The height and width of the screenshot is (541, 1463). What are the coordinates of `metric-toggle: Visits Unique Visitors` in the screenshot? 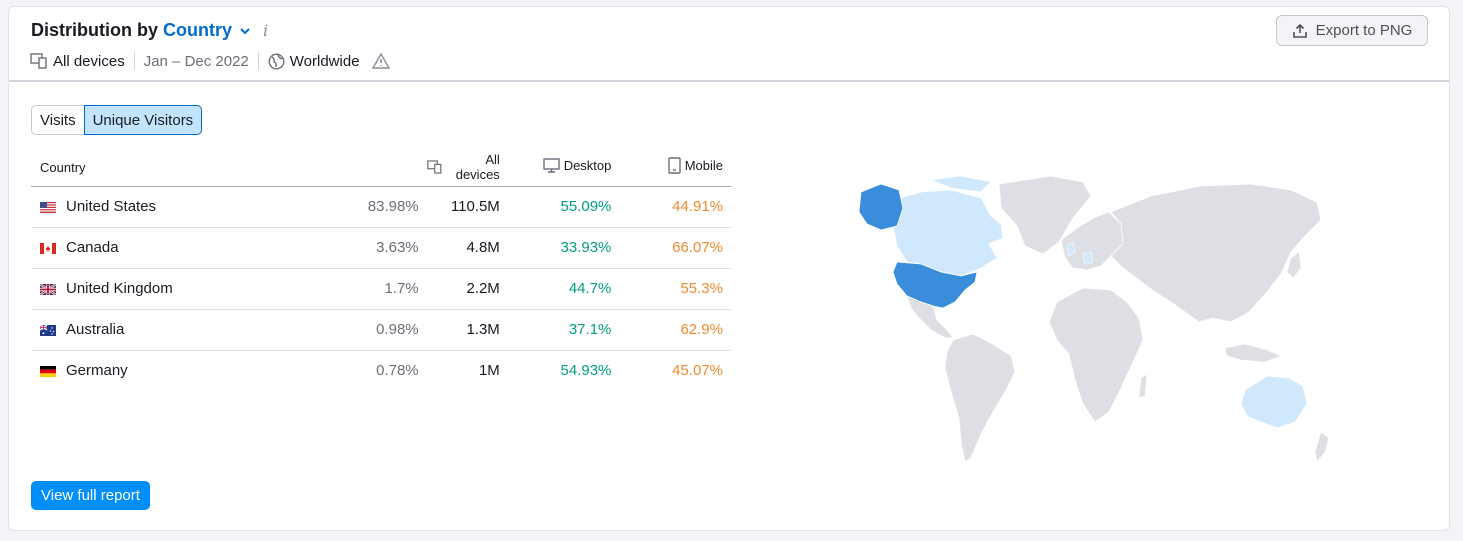 It's located at (117, 120).